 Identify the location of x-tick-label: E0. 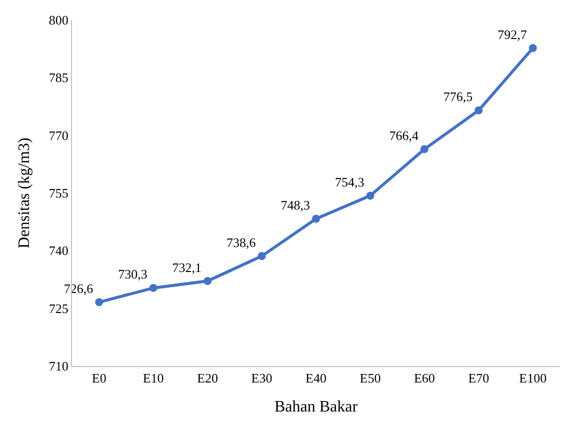
(99, 378).